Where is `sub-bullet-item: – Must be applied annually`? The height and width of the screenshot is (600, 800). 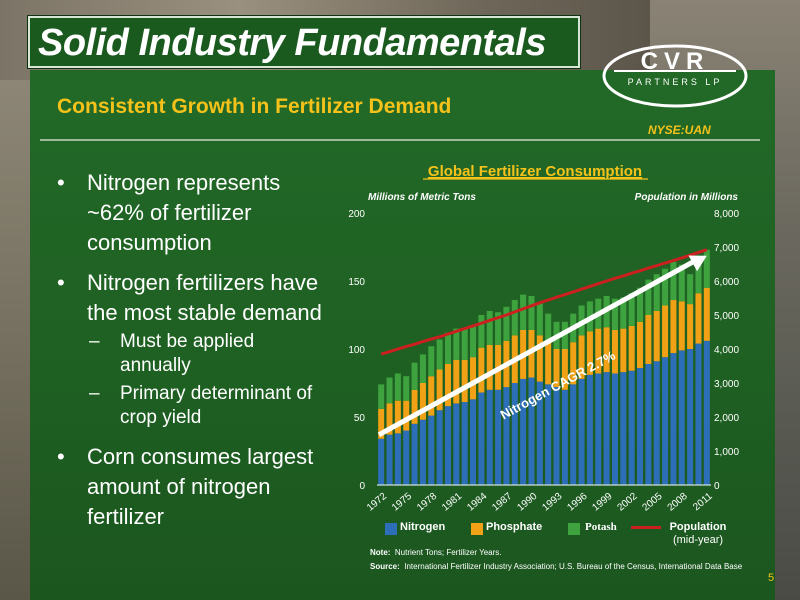
sub-bullet-item: – Must be applied annually is located at coordinates (205, 354).